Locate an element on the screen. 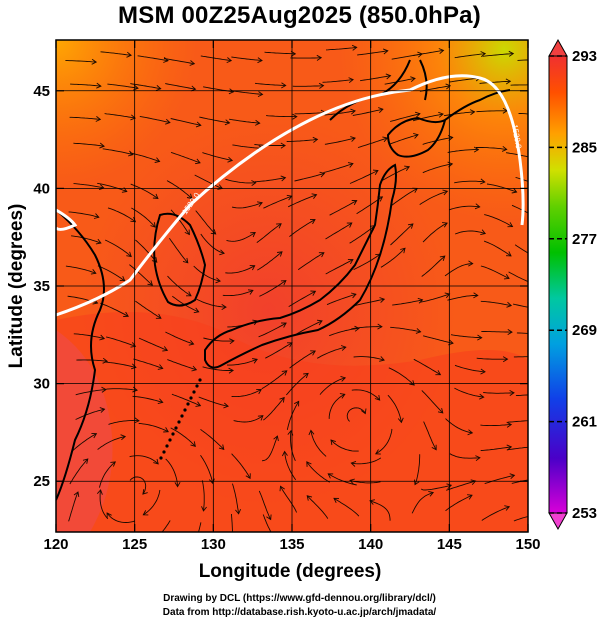  colorbar-tick-label: 293 is located at coordinates (584, 56).